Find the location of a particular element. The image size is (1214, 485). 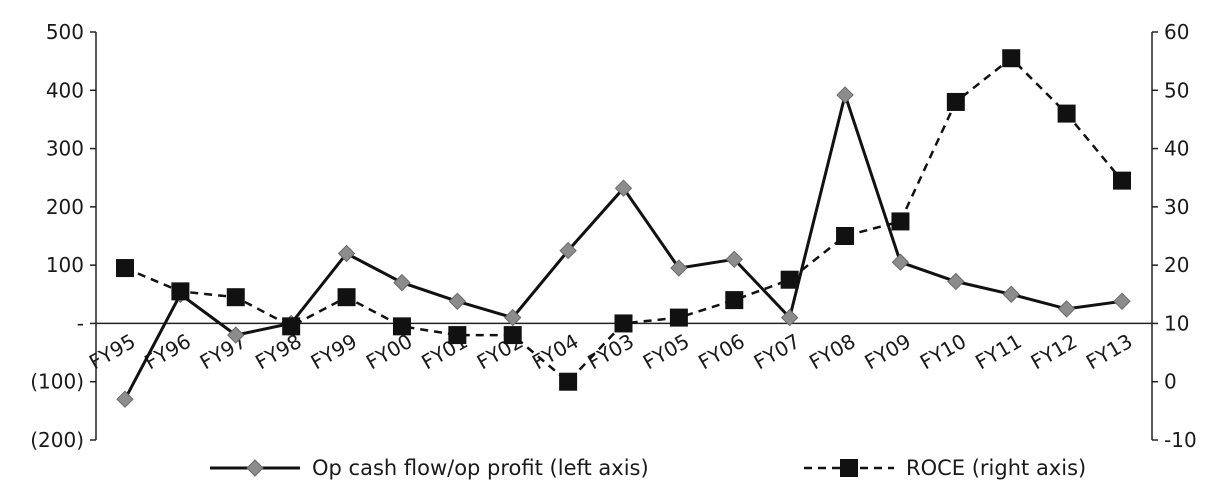

right-axis-tick-label: 30 is located at coordinates (1176, 207).